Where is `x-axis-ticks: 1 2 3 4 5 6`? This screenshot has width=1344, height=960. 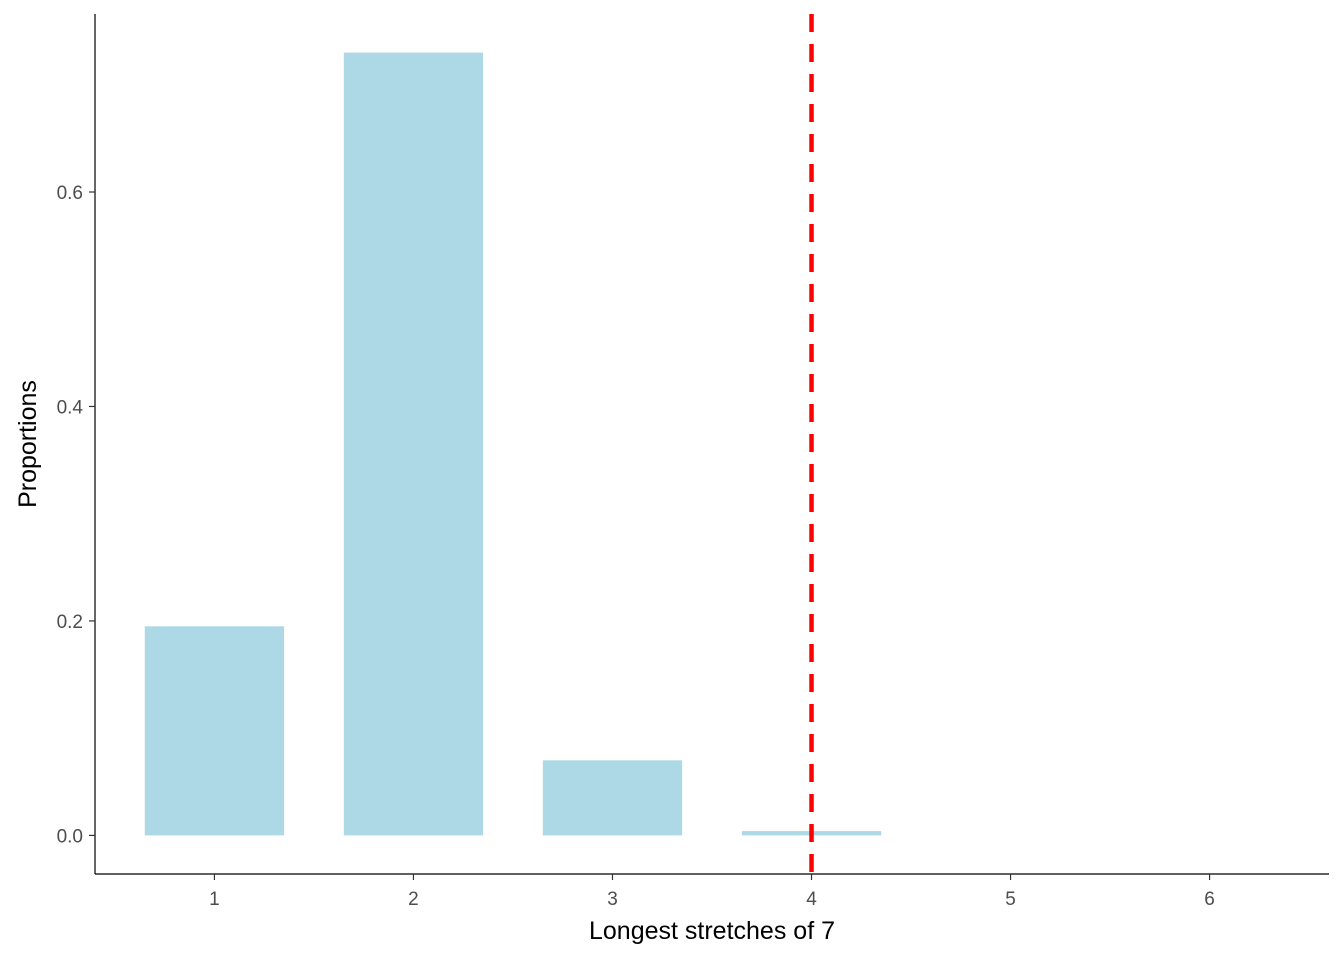
x-axis-ticks: 1 2 3 4 5 6 is located at coordinates (712, 892).